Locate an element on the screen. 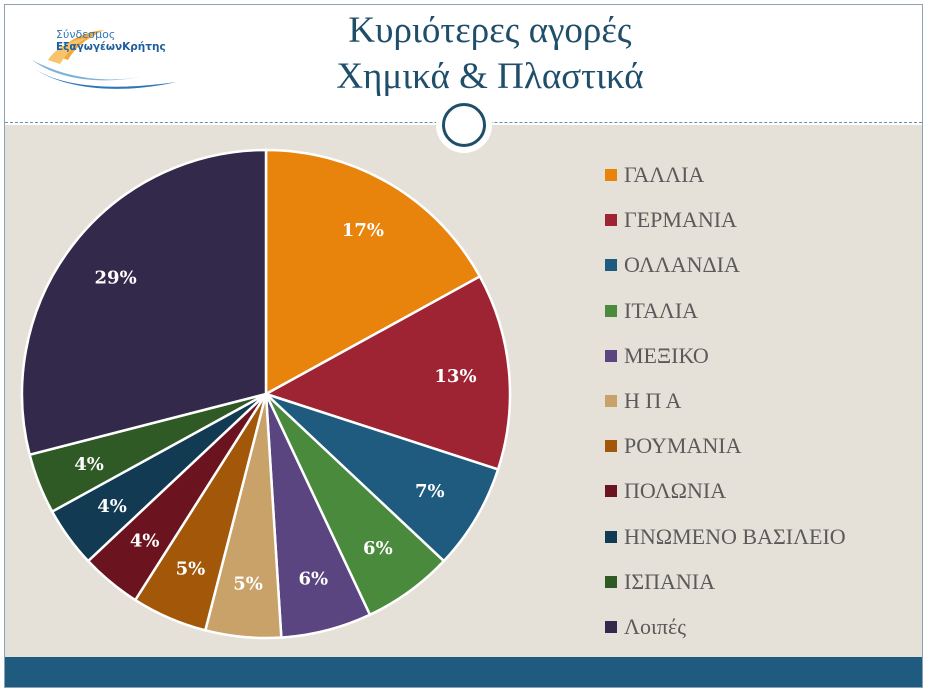  logo-text-line1: Σύνδεσμος is located at coordinates (86, 34).